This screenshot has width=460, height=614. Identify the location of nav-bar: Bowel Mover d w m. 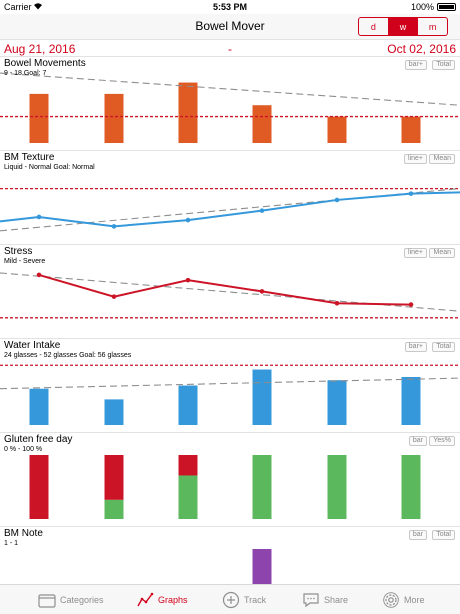
(230, 26).